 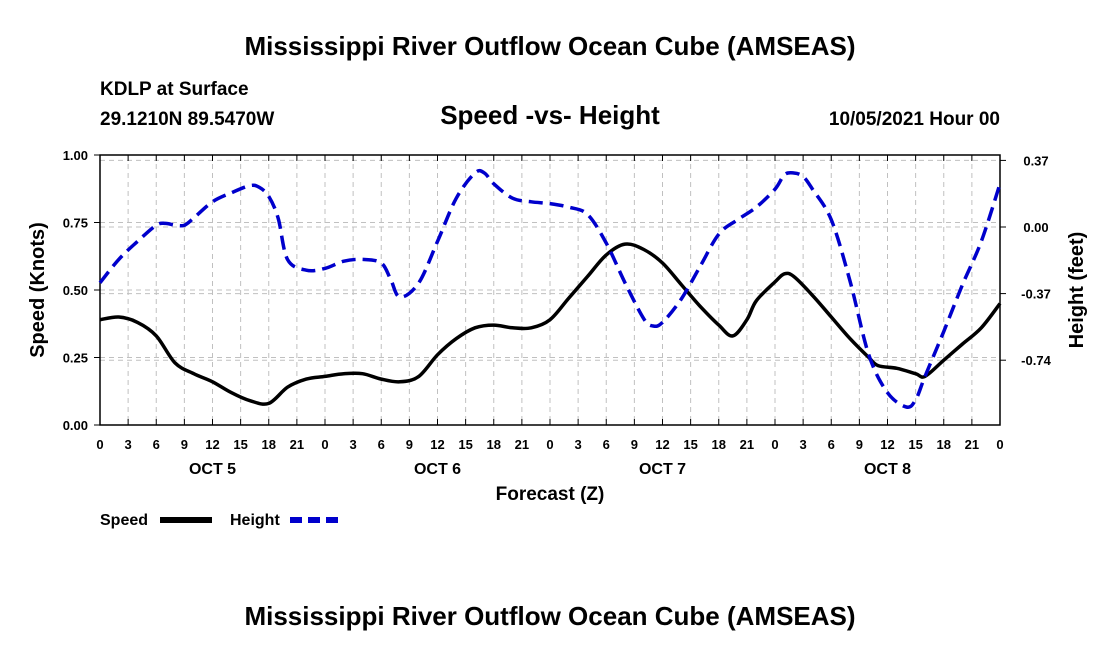 I want to click on chart-subtitle: Speed -vs- Height, so click(x=550, y=115).